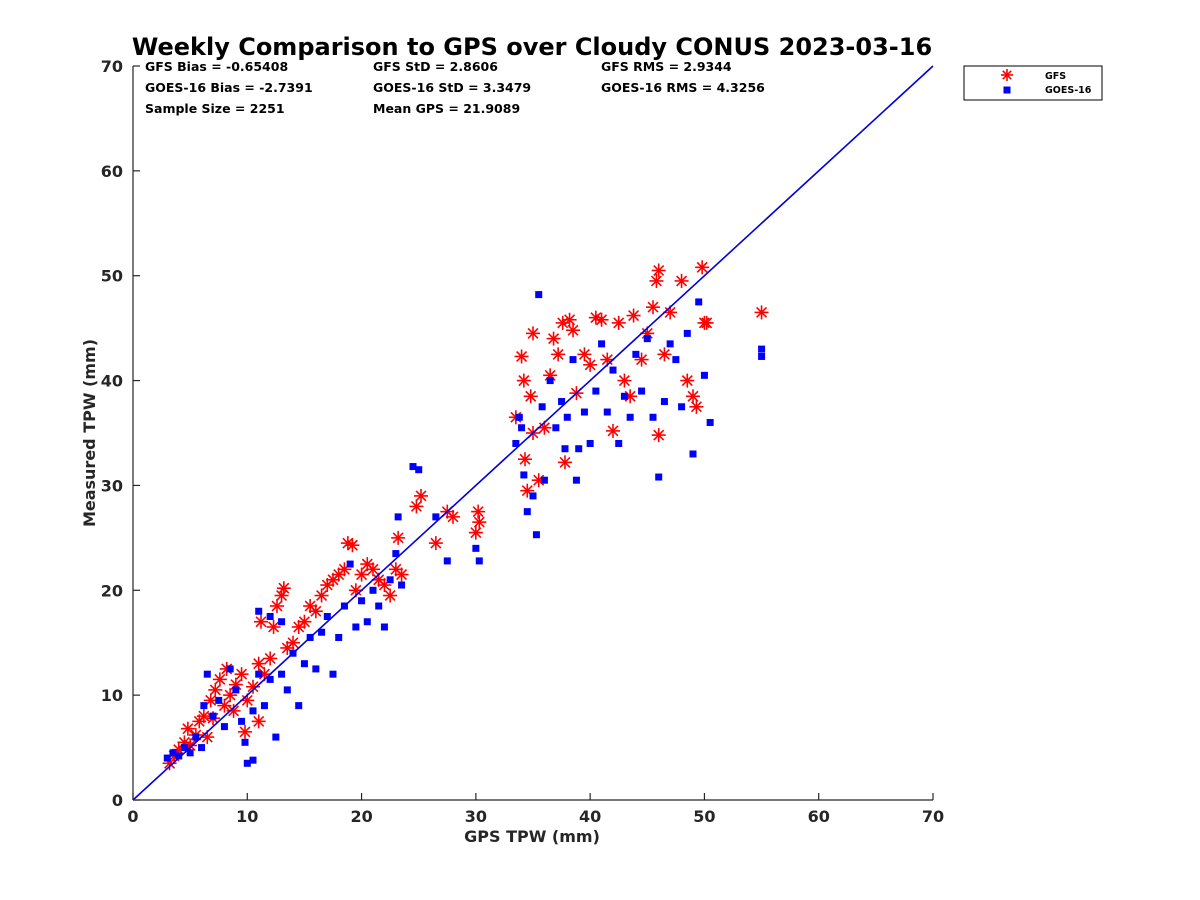 The width and height of the screenshot is (1200, 900). Describe the element at coordinates (1007, 90) in the screenshot. I see `legend-goes16-square-icon` at that location.